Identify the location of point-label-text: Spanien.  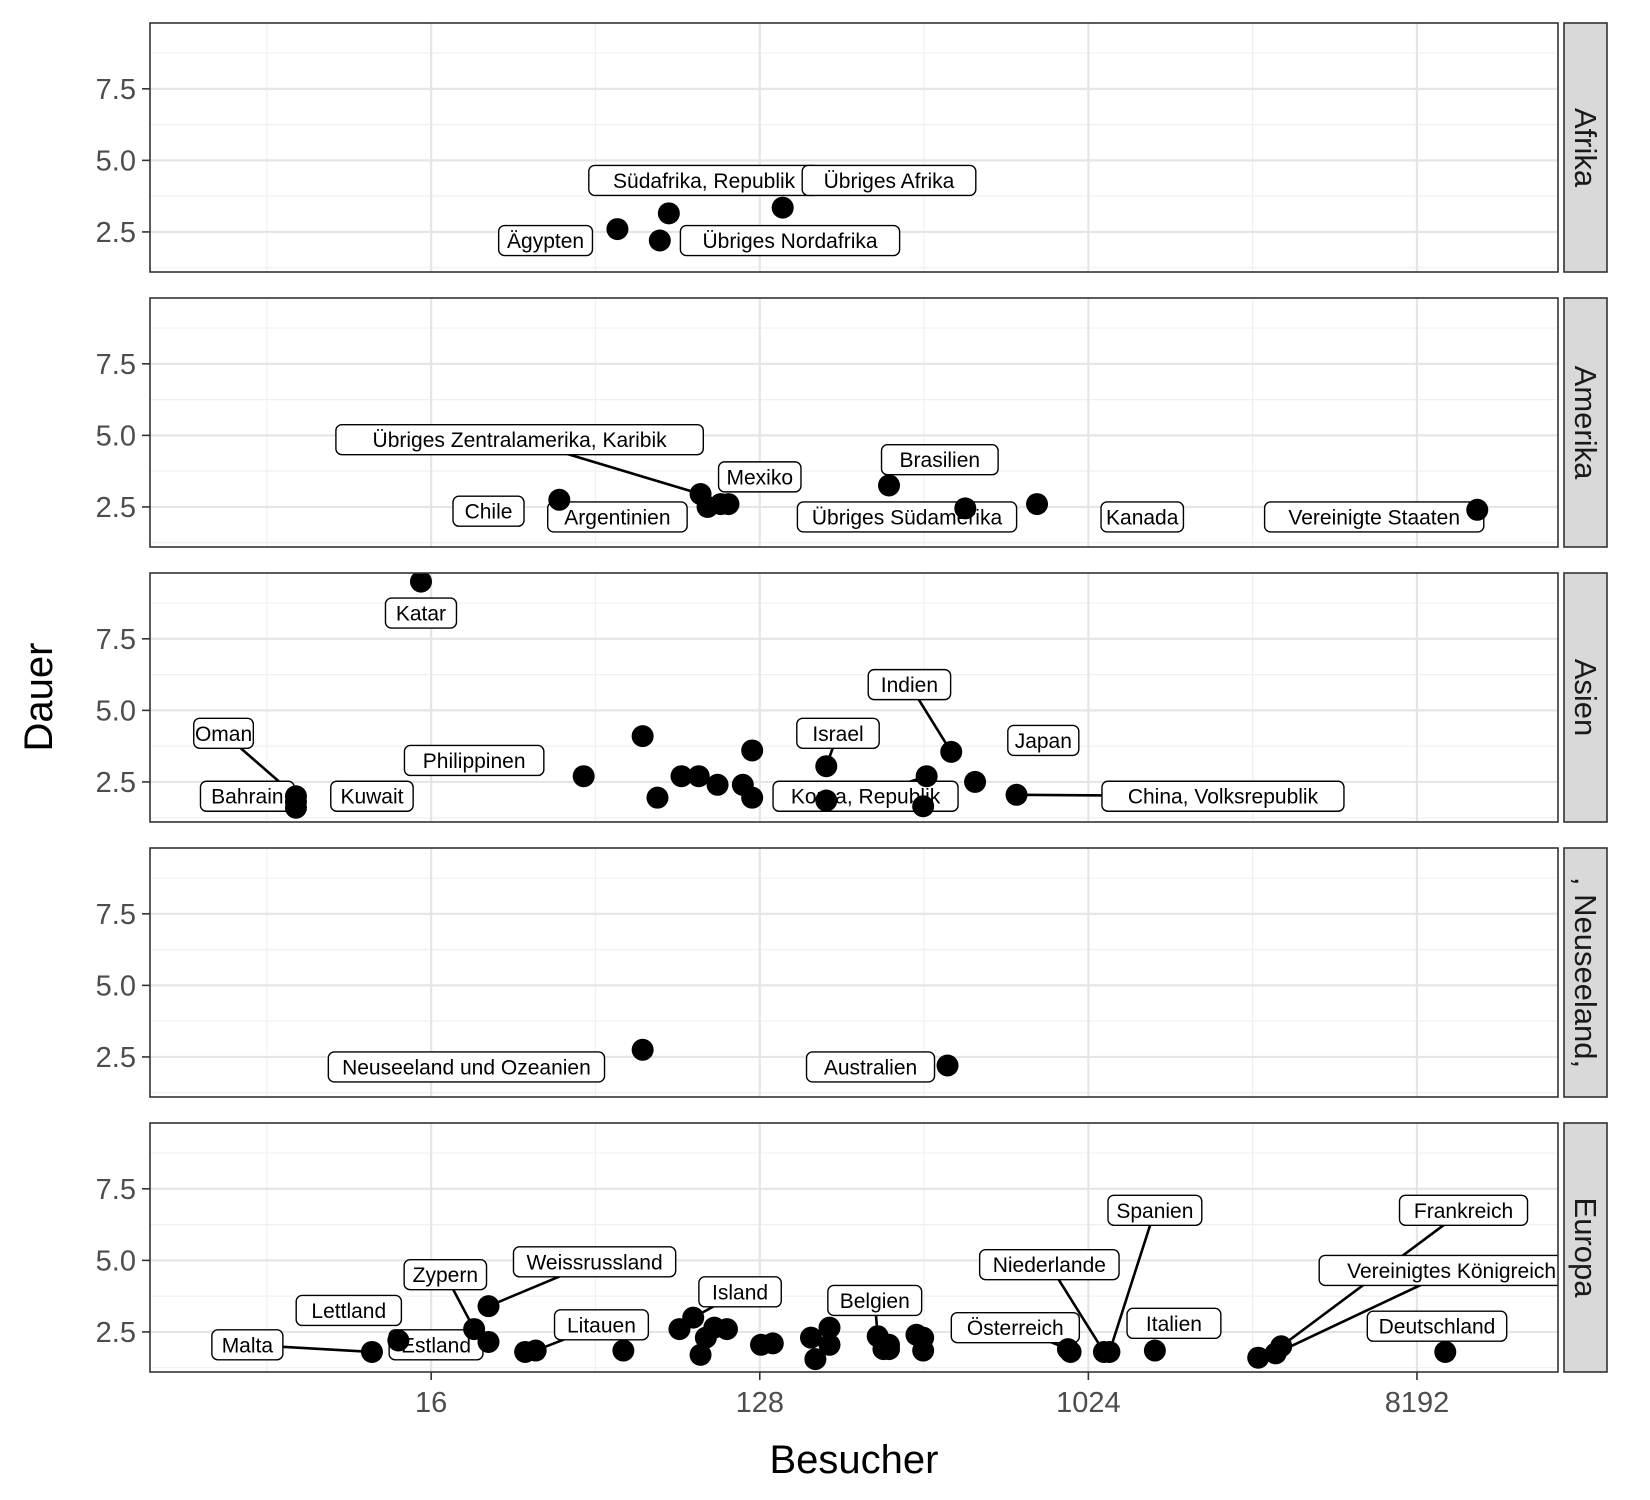
(1154, 1211).